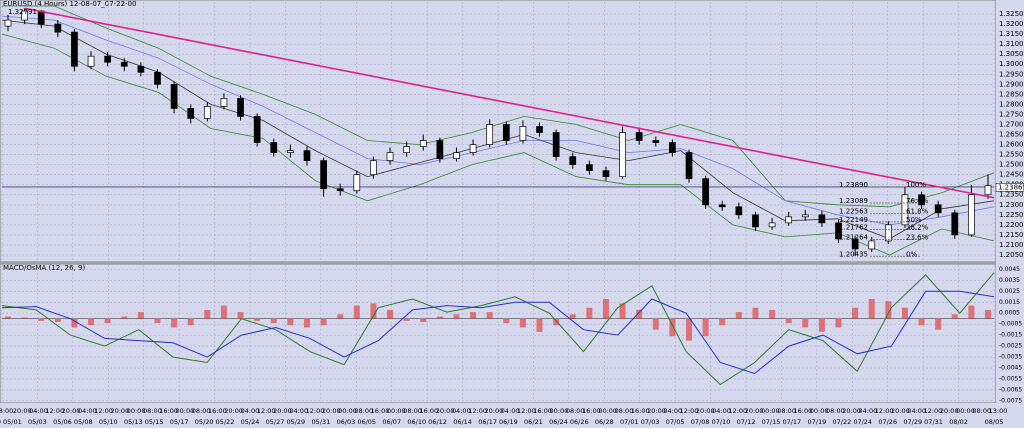 This screenshot has height=428, width=1024. Describe the element at coordinates (604, 422) in the screenshot. I see `x-date-label: 06/28` at that location.